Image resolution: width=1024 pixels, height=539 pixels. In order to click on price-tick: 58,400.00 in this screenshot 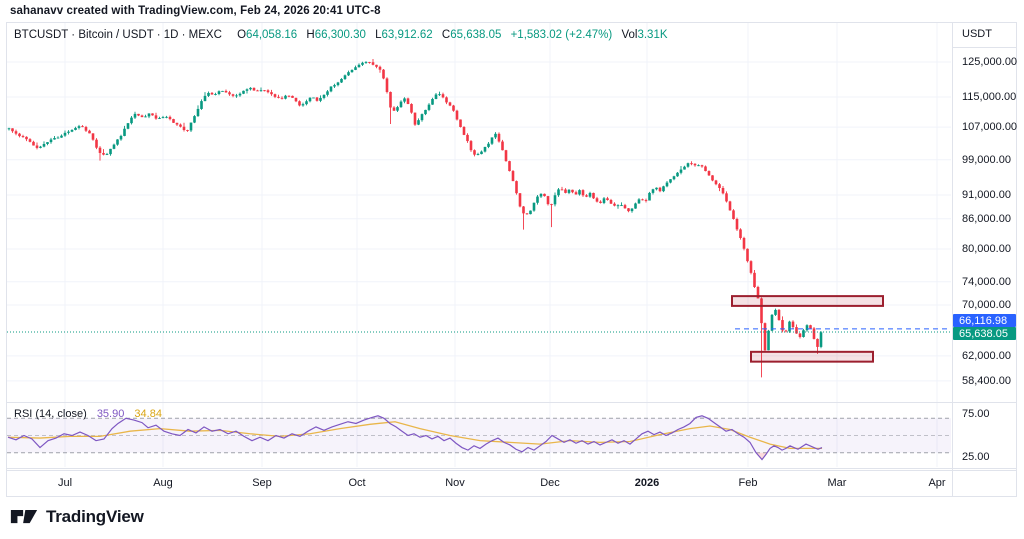, I will do `click(986, 380)`.